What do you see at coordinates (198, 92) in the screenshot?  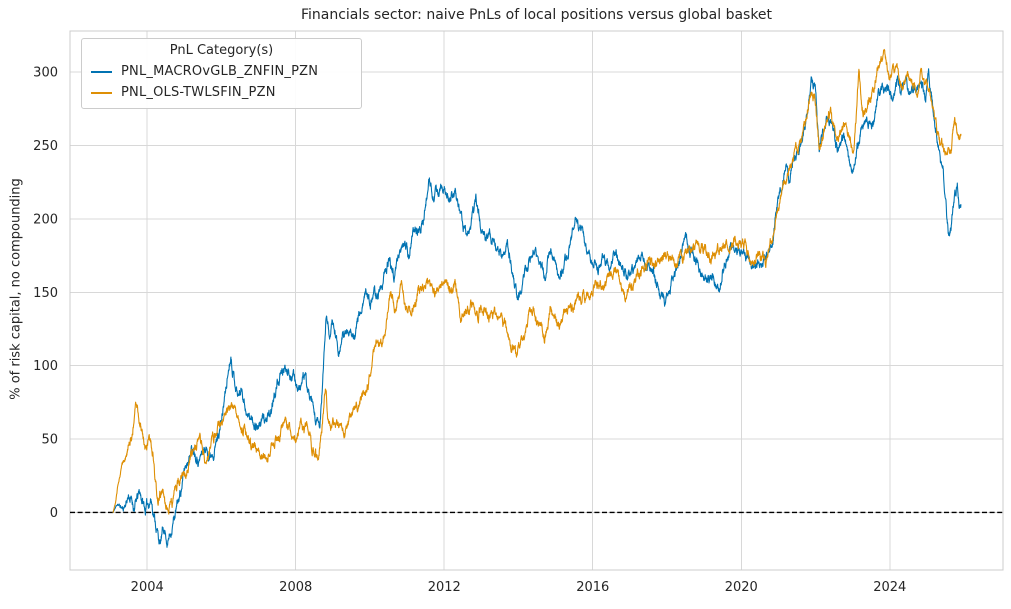 I see `legend-label: PNL_OLS-TWLSFIN_PZN` at bounding box center [198, 92].